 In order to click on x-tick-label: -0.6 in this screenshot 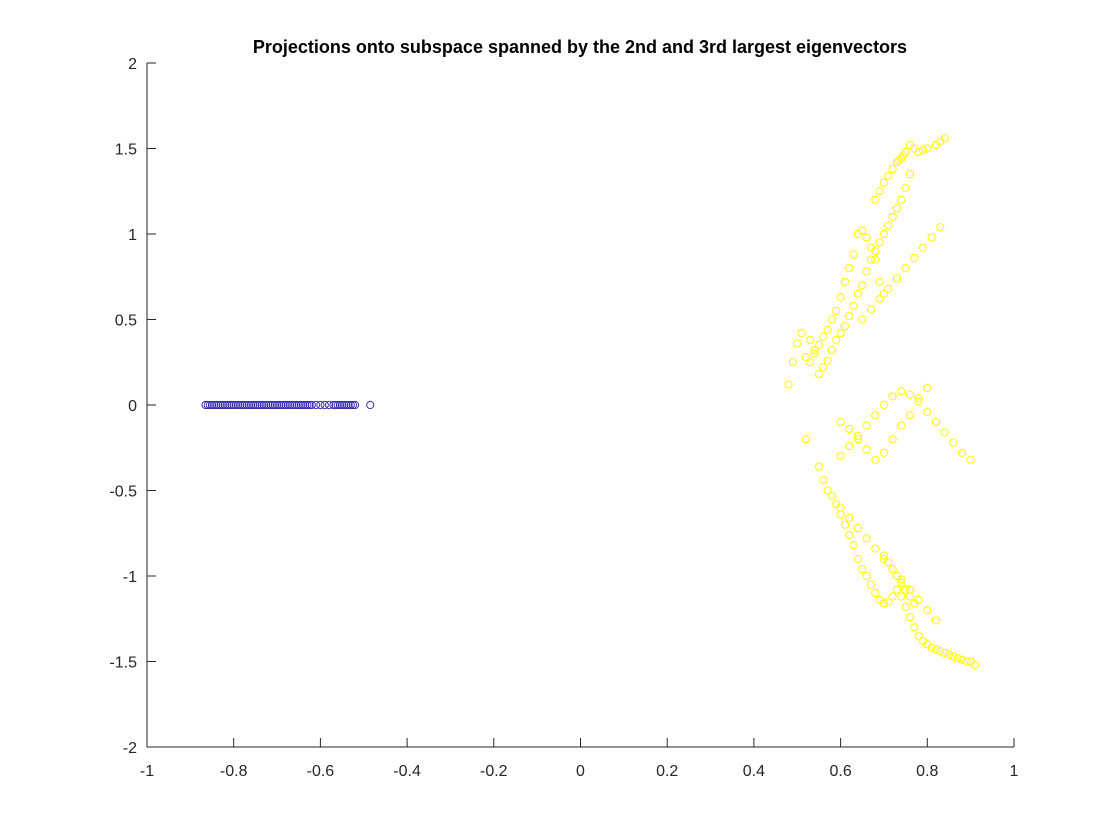, I will do `click(321, 771)`.